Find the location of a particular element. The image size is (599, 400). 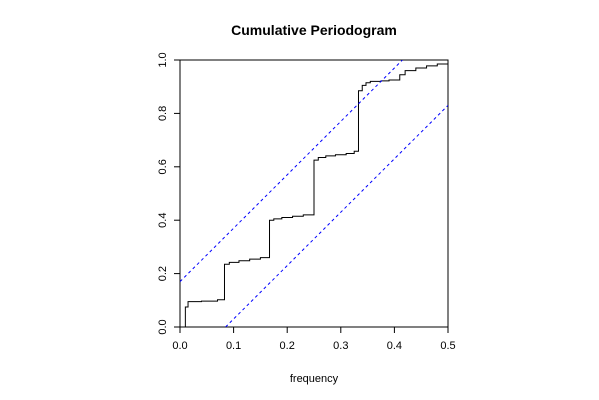

x-tick-label: 0.1 is located at coordinates (233, 346).